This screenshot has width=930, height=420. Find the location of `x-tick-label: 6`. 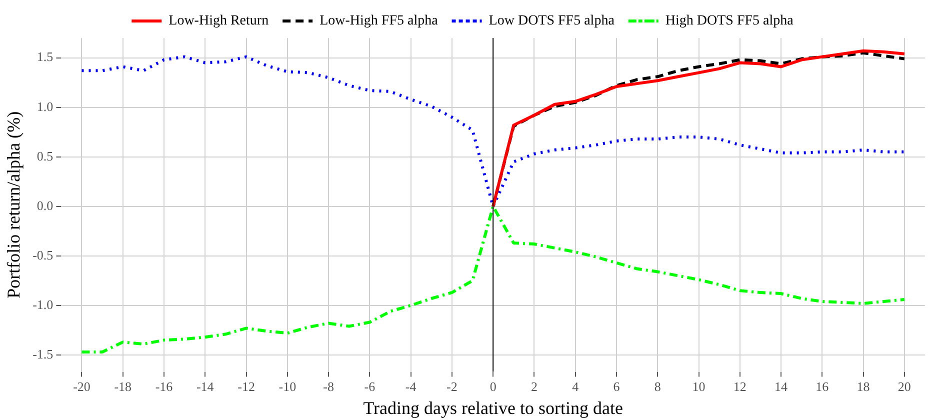

x-tick-label: 6 is located at coordinates (616, 386).